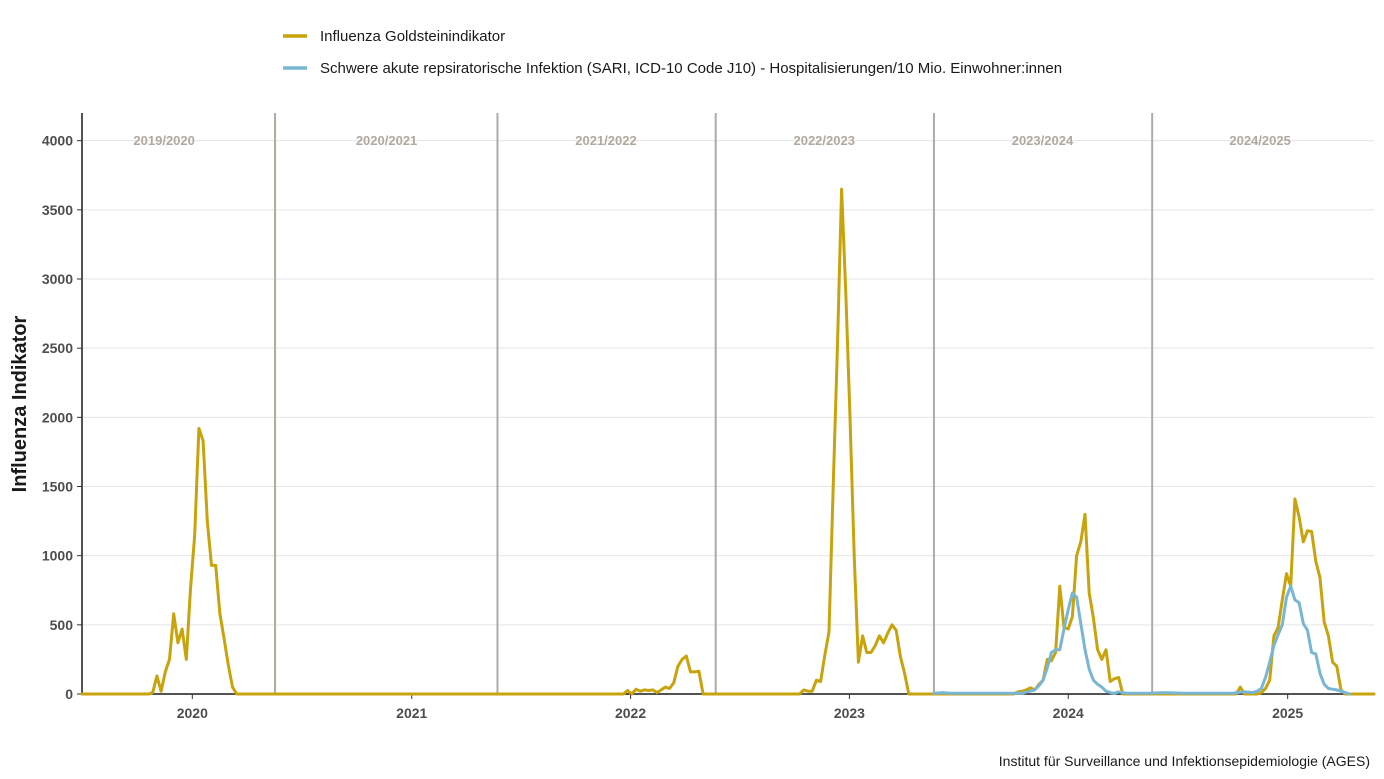 The height and width of the screenshot is (779, 1384). Describe the element at coordinates (412, 36) in the screenshot. I see `legend-label-goldstein: Influenza Goldsteinindikator` at that location.